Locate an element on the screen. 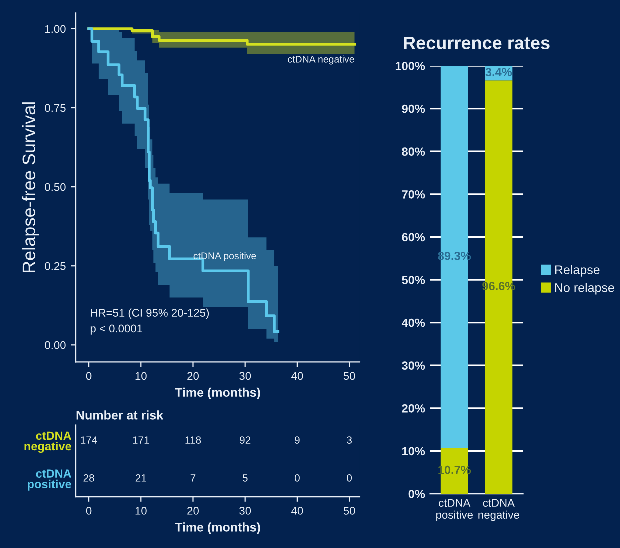 The image size is (620, 548). annotation: p < 0.0001 is located at coordinates (116, 329).